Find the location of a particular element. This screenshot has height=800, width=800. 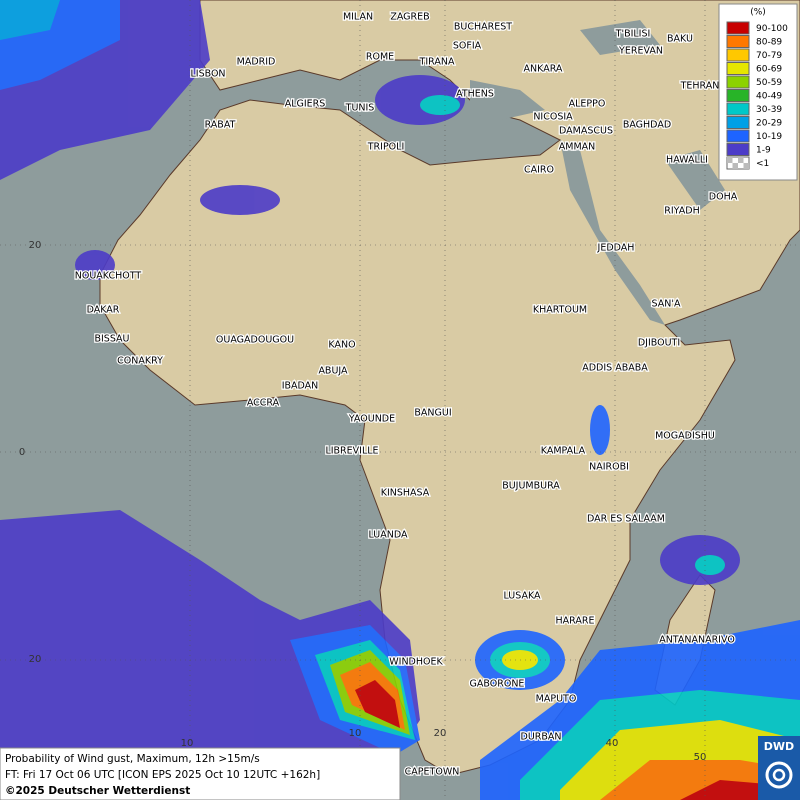

city-label: ROME is located at coordinates (380, 57).